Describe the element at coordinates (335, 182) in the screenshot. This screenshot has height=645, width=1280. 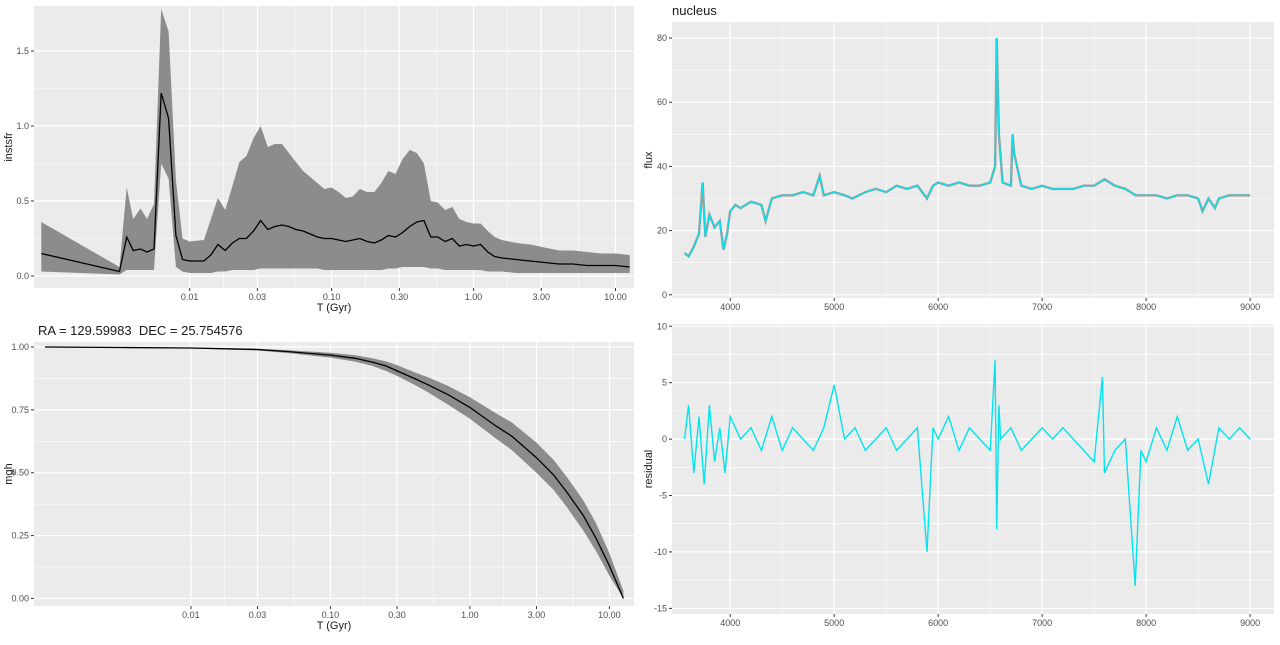
I see `median-line` at that location.